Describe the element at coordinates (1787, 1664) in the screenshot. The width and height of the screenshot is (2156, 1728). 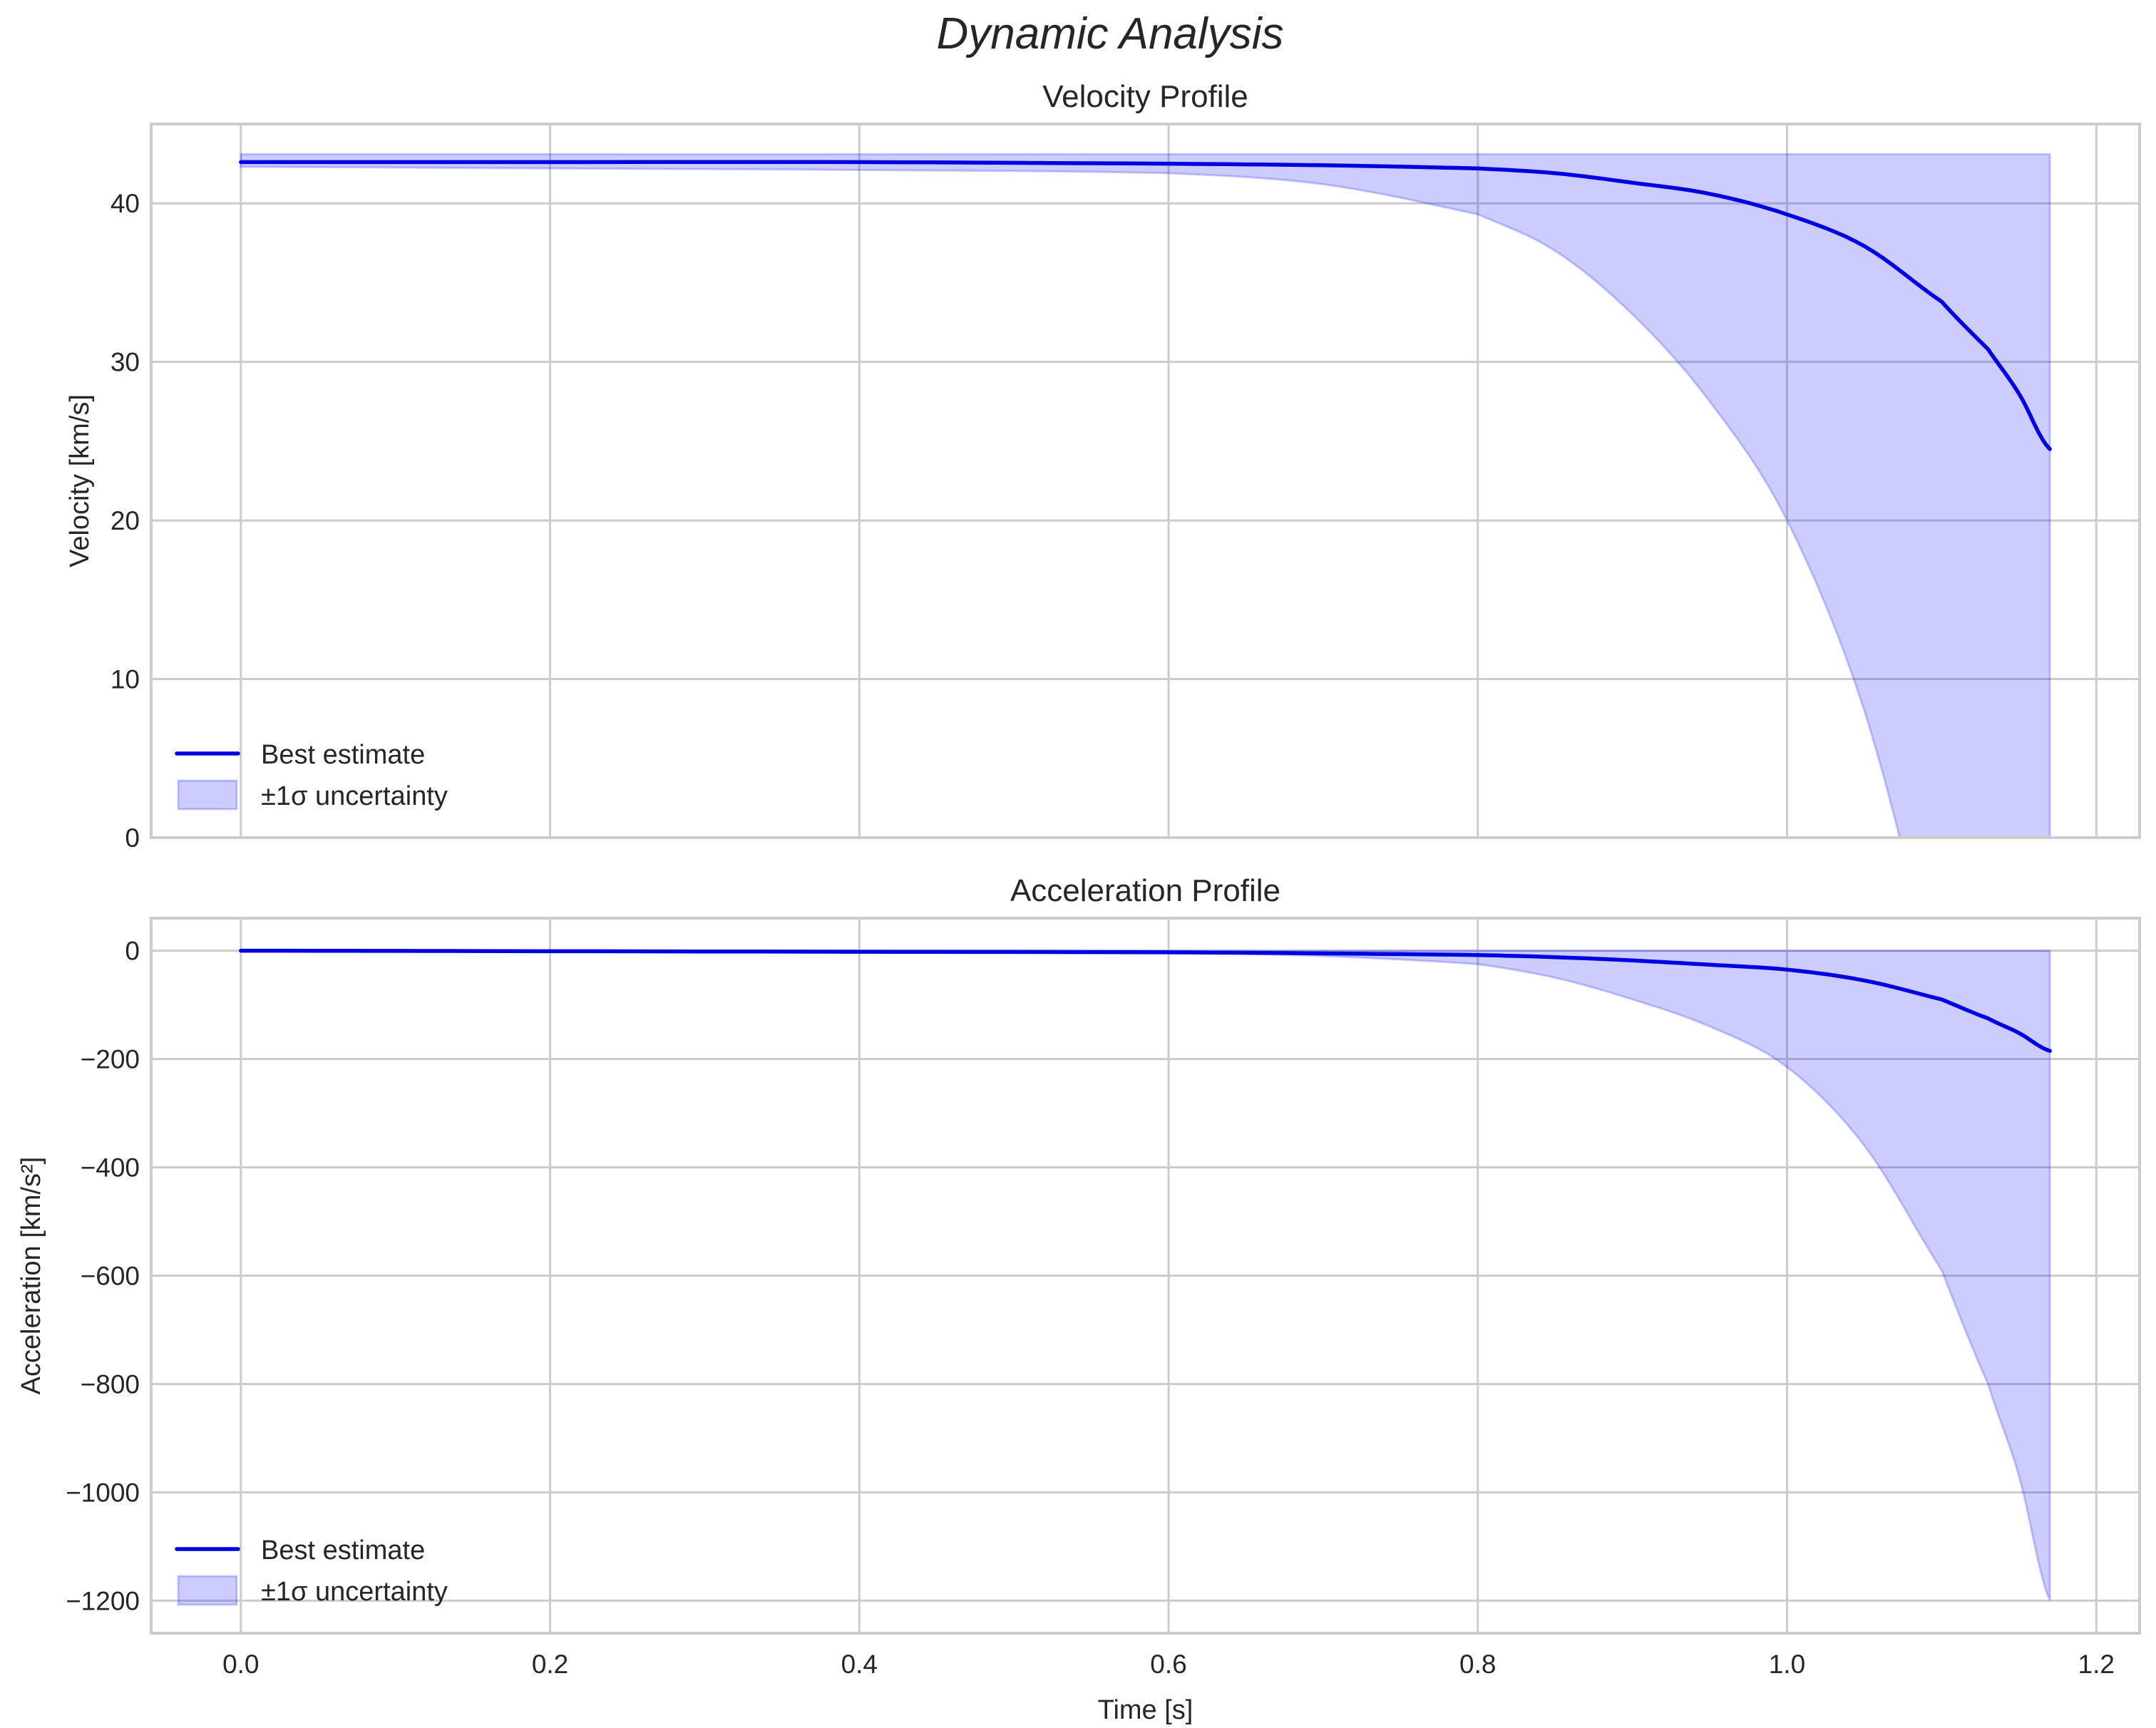
I see `x-tick-label: 1.0` at that location.